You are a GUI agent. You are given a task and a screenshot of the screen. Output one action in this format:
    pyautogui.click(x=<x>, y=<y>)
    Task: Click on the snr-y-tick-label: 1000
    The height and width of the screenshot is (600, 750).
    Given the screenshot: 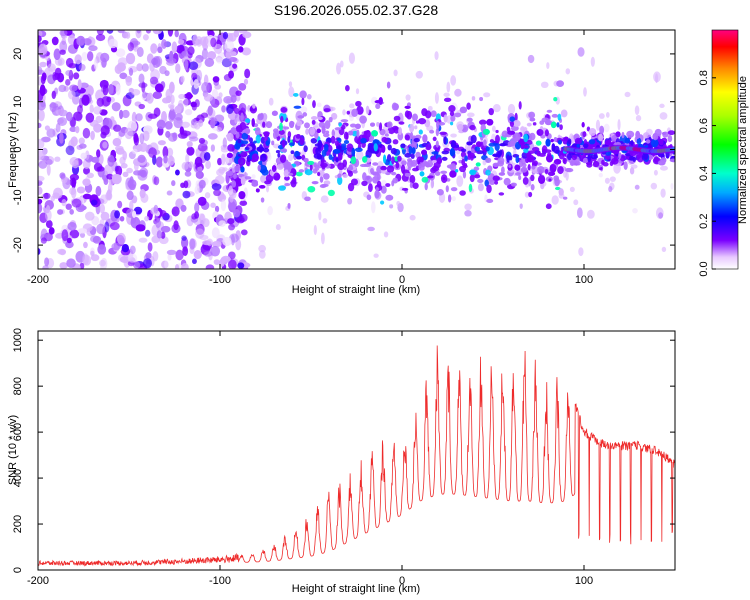 What is the action you would take?
    pyautogui.click(x=18, y=340)
    